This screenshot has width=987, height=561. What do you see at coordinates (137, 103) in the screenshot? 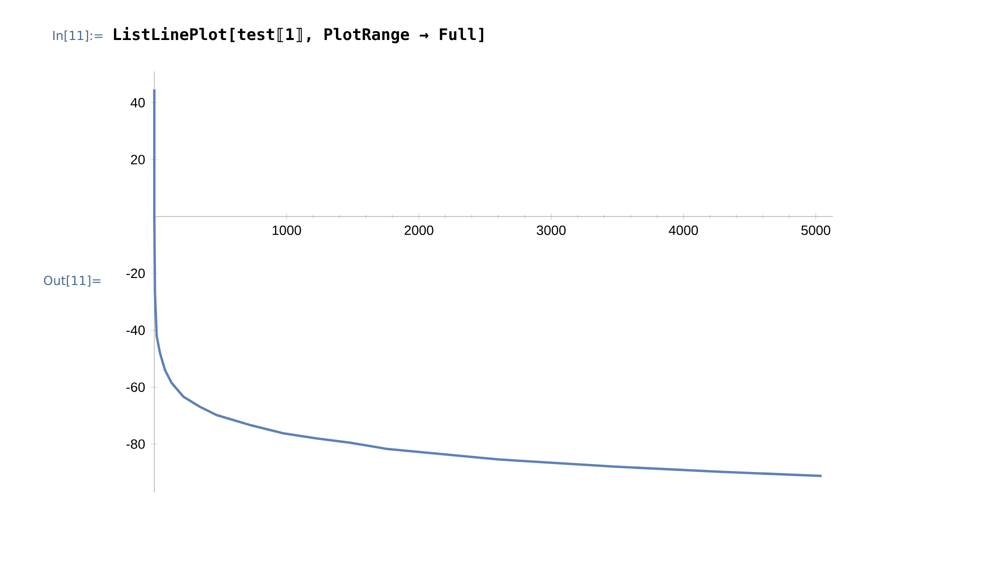
I see `y-tick-label: 40` at bounding box center [137, 103].